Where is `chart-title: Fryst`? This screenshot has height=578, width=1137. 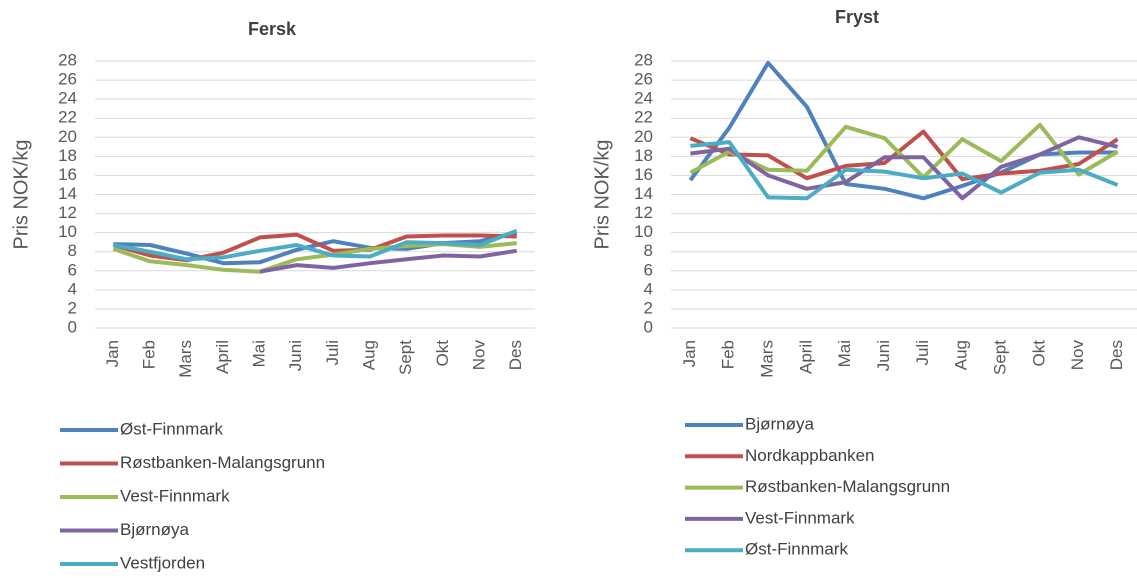
chart-title: Fryst is located at coordinates (857, 17).